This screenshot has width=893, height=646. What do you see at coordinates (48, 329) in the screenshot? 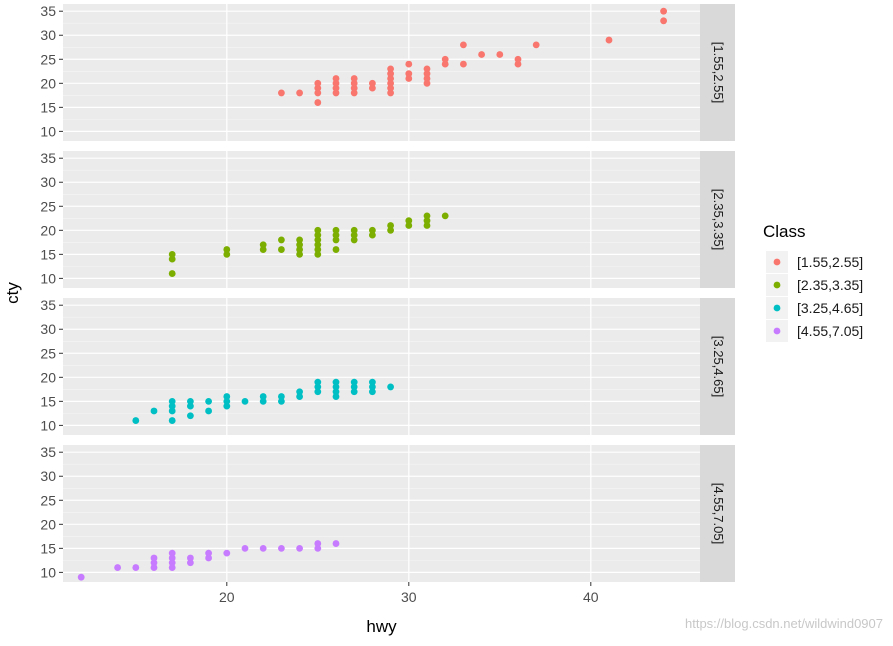
I see `y-tick-label: 30` at bounding box center [48, 329].